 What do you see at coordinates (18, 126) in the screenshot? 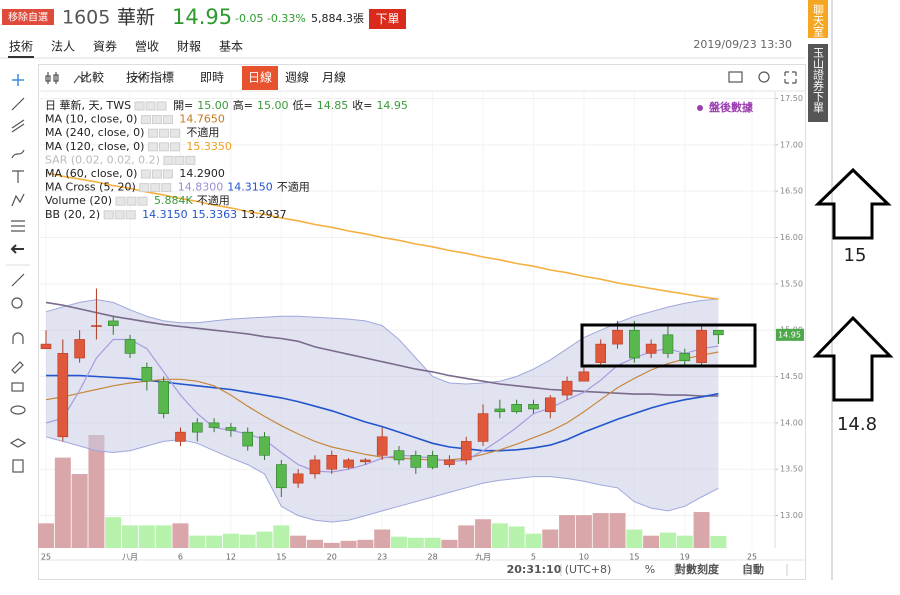
I see `channel-tool` at bounding box center [18, 126].